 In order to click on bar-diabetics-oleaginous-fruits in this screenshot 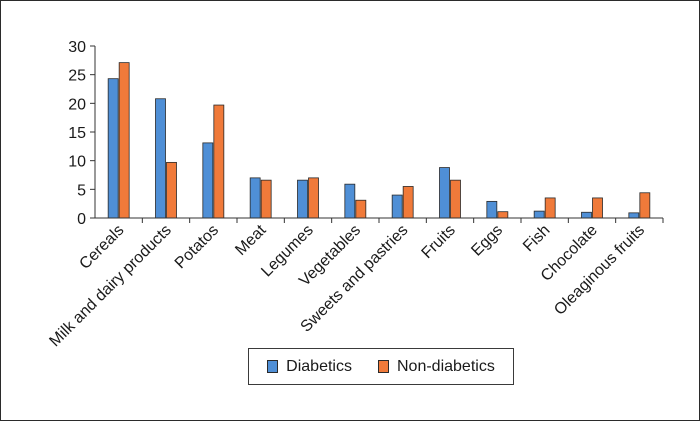, I will do `click(634, 215)`.